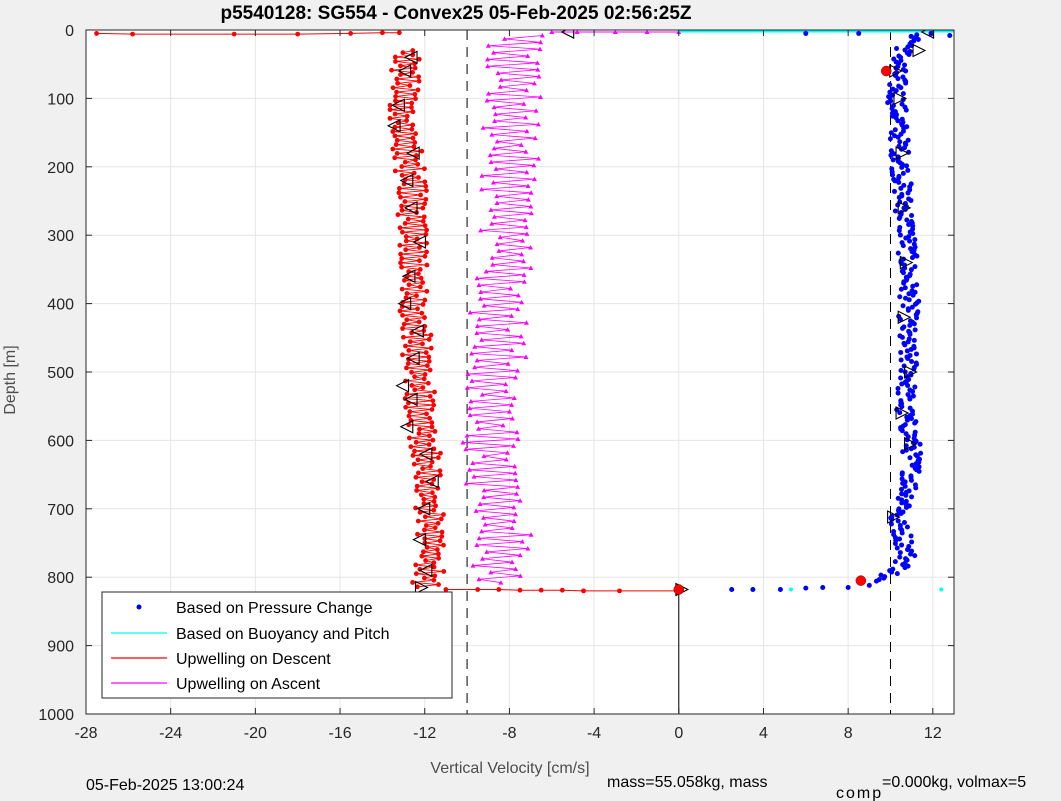  Describe the element at coordinates (139, 607) in the screenshot. I see `legend-marker-pressure` at that location.